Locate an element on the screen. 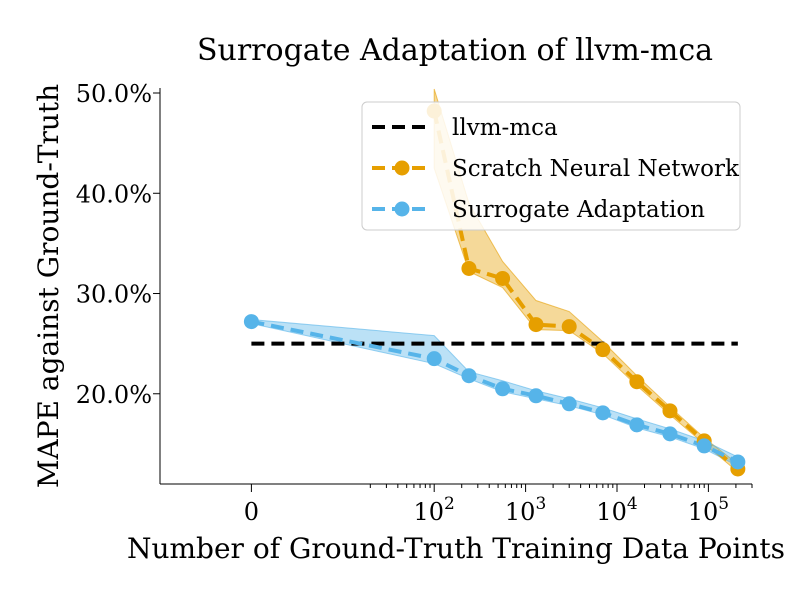 This screenshot has height=592, width=789. chart-title: Surrogate Adaptation of llvm-mca is located at coordinates (455, 50).